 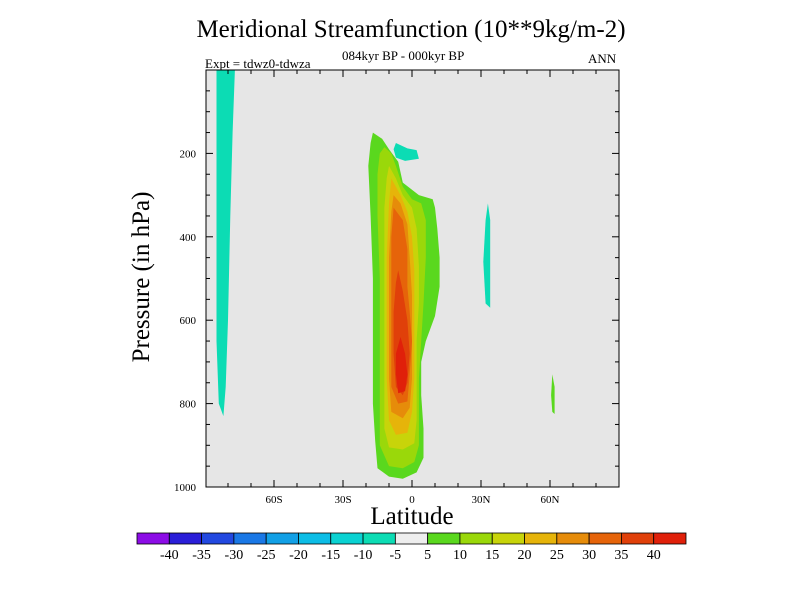 I want to click on season-label: ANN, so click(x=602, y=58).